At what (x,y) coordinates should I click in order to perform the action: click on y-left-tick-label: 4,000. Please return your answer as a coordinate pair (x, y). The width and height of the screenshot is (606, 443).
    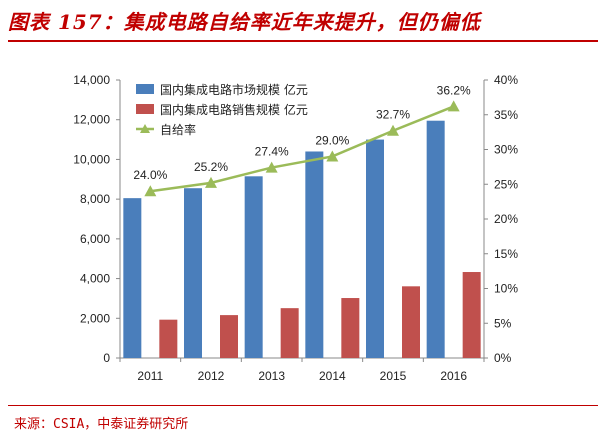
    Looking at the image, I should click on (95, 279).